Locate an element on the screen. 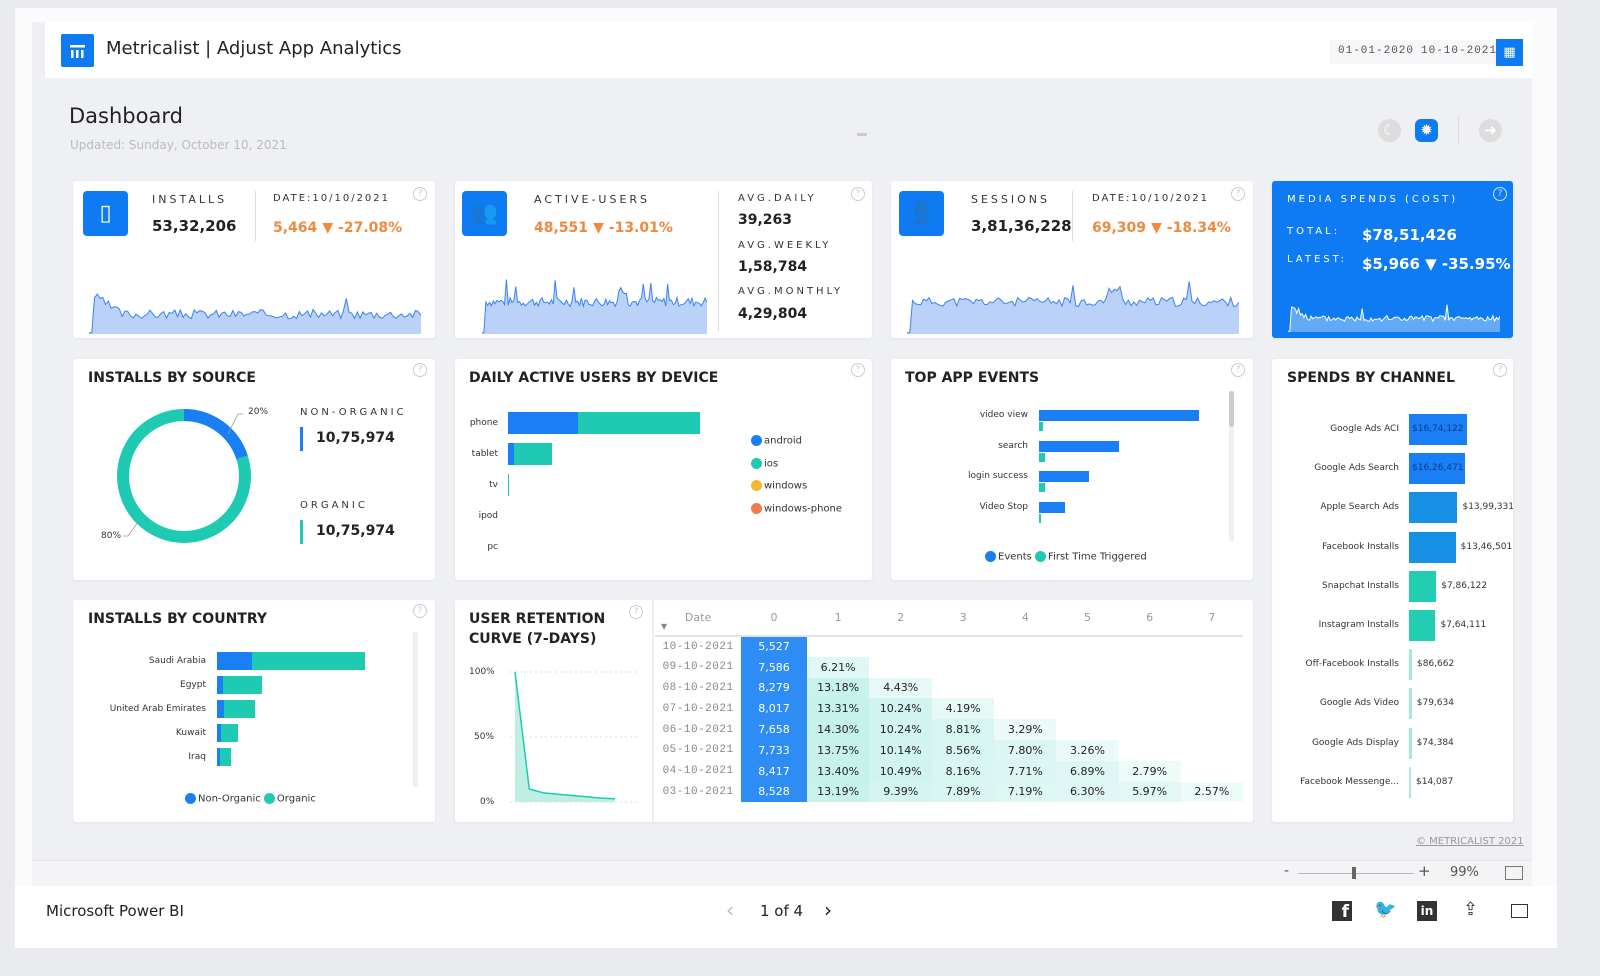 The image size is (1600, 976). next-page-arrow-icon: ➜ is located at coordinates (1490, 130).